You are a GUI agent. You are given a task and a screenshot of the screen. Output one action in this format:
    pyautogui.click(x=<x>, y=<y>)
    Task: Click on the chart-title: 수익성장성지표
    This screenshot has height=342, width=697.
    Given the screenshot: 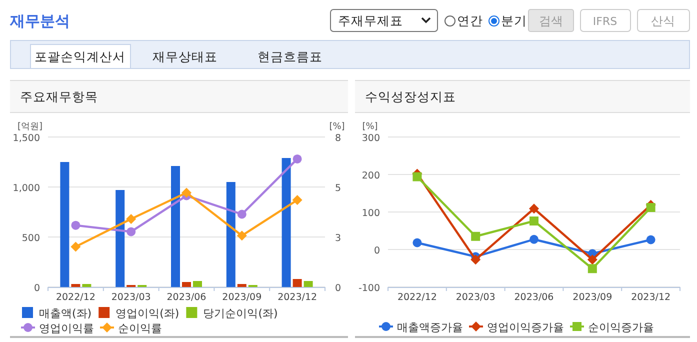 What is the action you would take?
    pyautogui.click(x=410, y=96)
    